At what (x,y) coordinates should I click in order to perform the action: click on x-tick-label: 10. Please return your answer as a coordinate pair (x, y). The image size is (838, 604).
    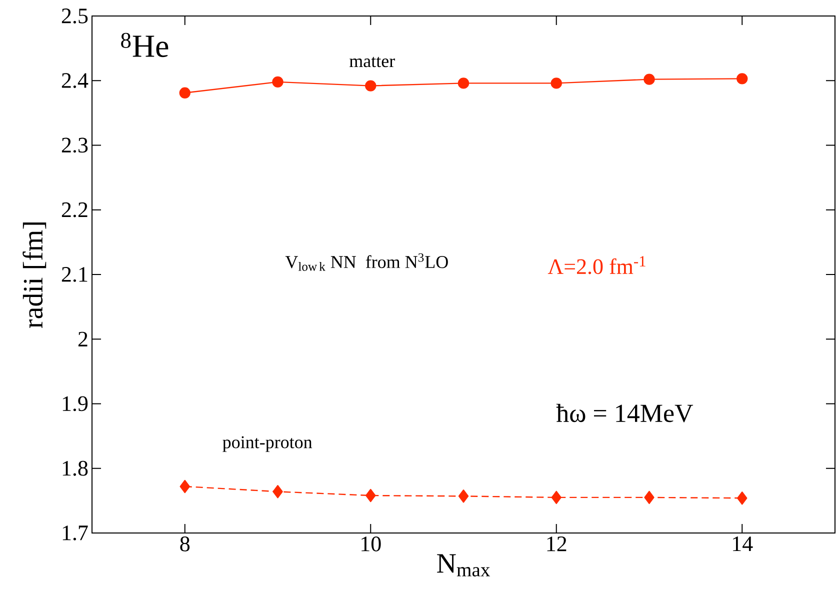
    Looking at the image, I should click on (371, 544).